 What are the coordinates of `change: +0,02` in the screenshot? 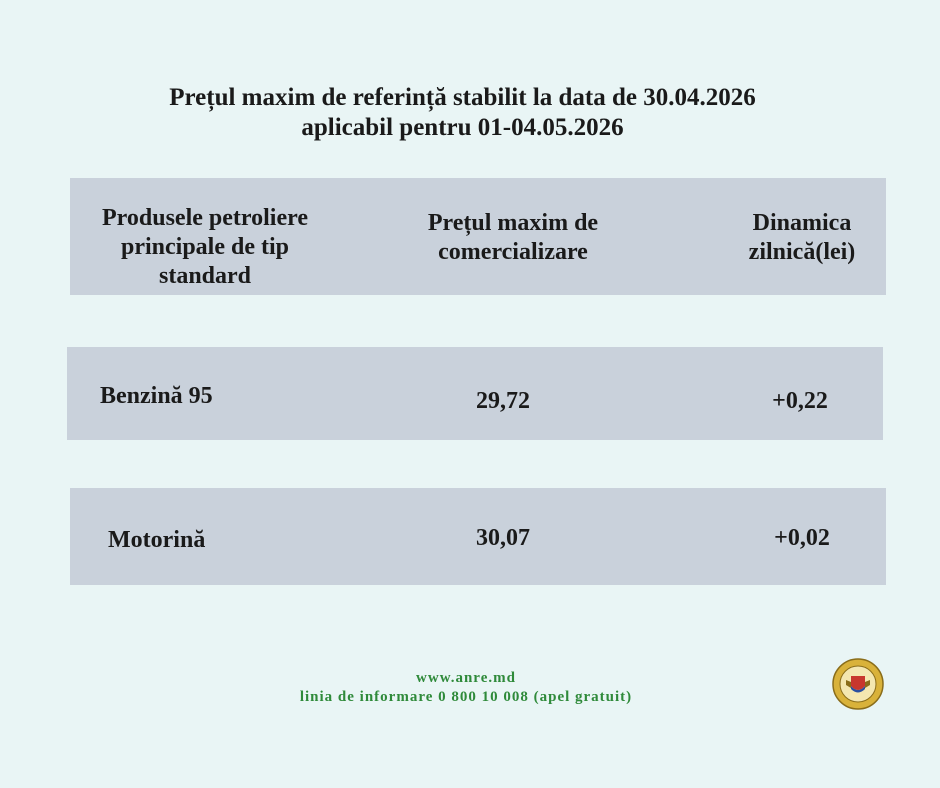 It's located at (802, 538).